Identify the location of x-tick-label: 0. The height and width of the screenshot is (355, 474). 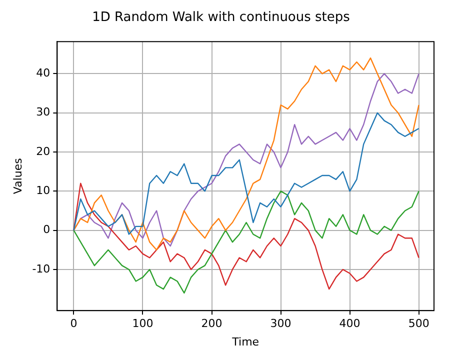
(74, 323).